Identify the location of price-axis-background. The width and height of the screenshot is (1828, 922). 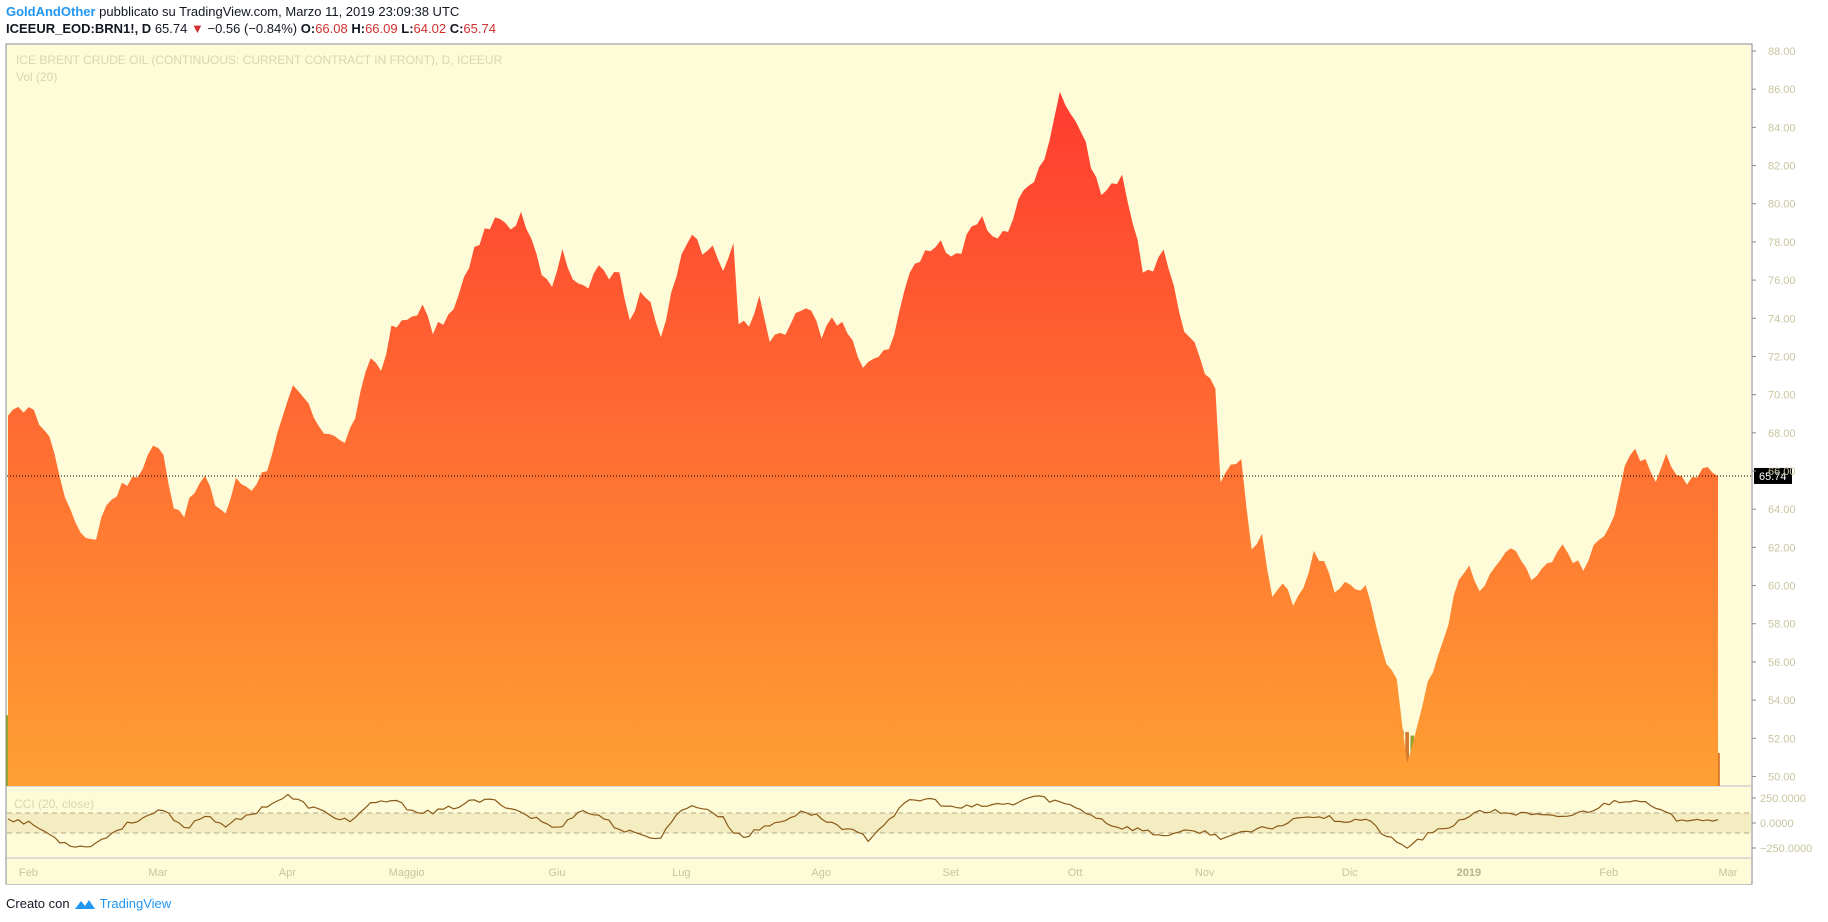
(1790, 464).